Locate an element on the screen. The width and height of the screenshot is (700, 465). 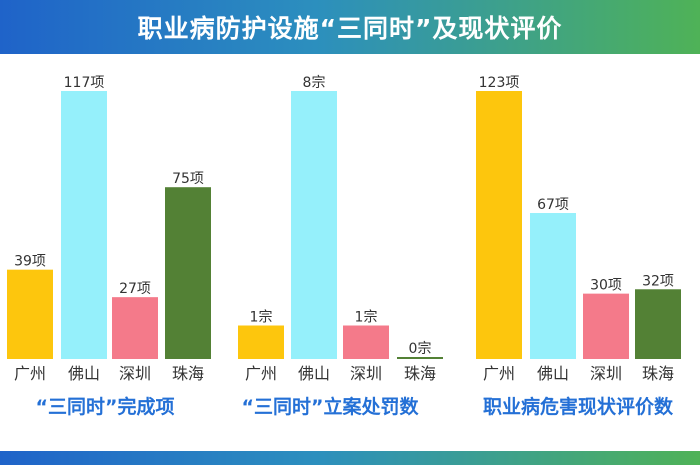
data-label-foshan: 8宗 is located at coordinates (314, 83).